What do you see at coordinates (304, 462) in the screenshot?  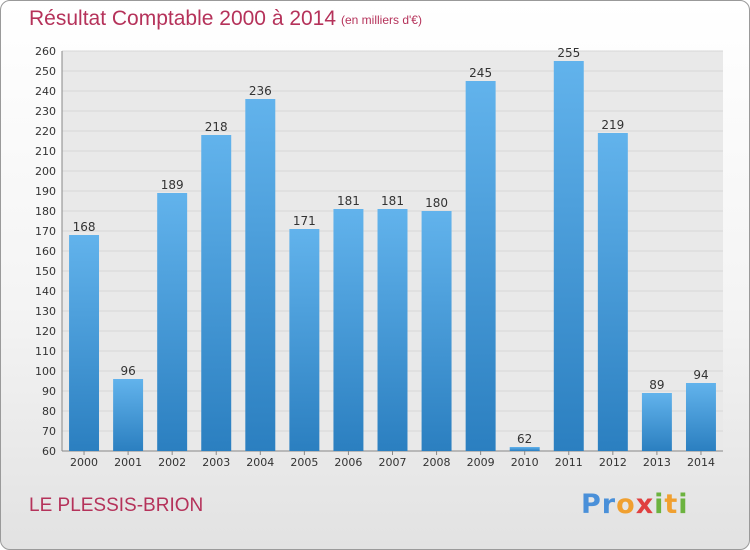 I see `x-tick-label-2005: 2005` at bounding box center [304, 462].